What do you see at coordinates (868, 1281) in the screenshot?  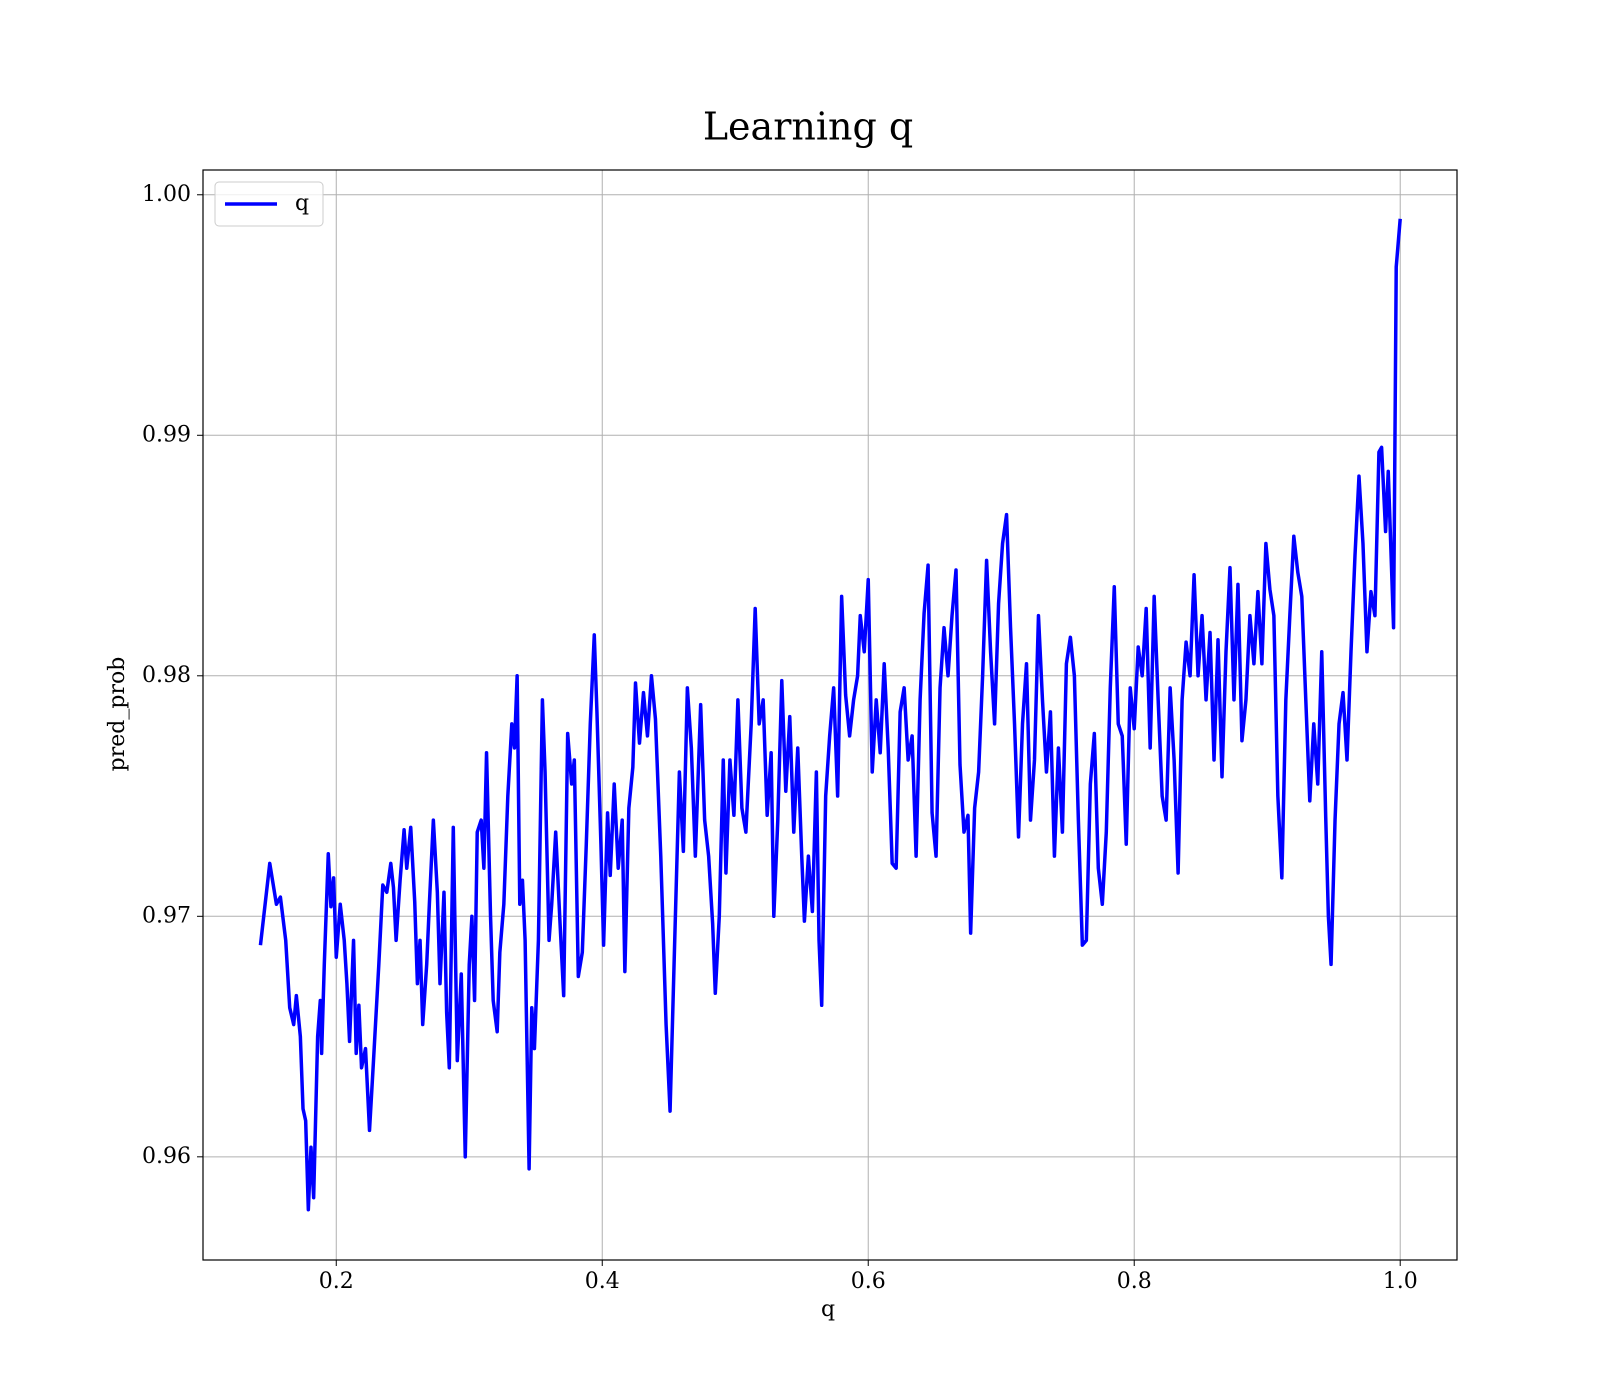 I see `x-tick-label: 0.6` at bounding box center [868, 1281].